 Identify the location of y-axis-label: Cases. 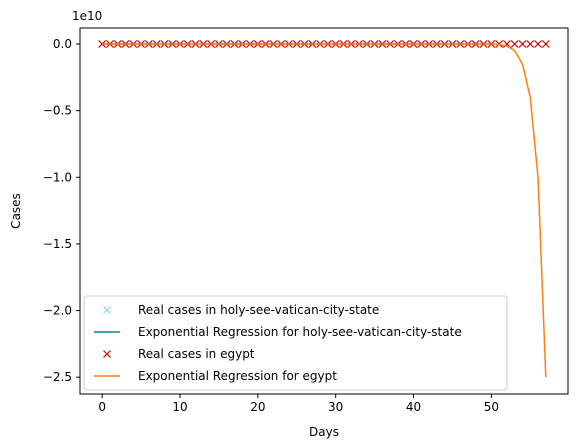
(16, 211).